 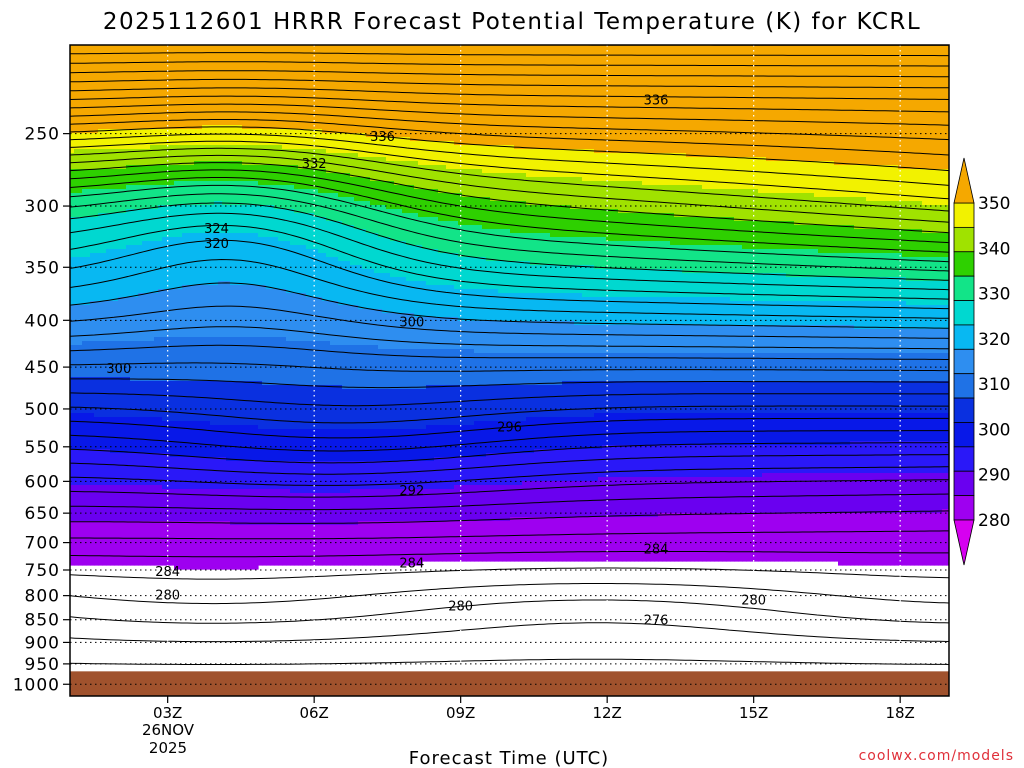 I want to click on credit-link: coolwx.com/models, so click(x=936, y=756).